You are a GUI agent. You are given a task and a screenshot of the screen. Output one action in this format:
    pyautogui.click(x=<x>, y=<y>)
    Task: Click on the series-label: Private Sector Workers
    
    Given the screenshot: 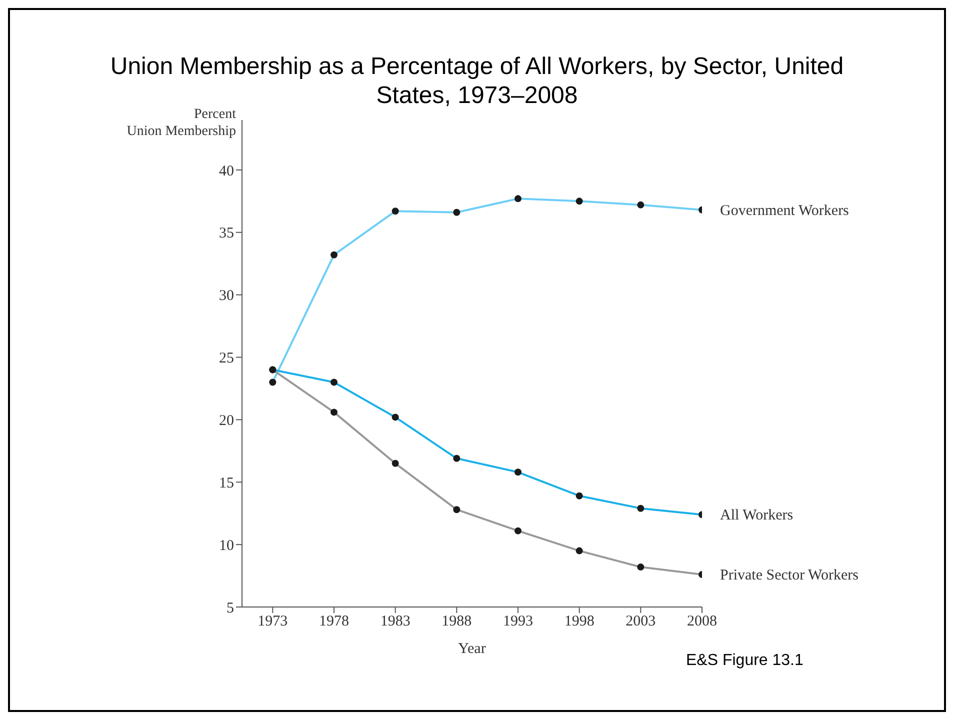 What is the action you would take?
    pyautogui.click(x=789, y=576)
    